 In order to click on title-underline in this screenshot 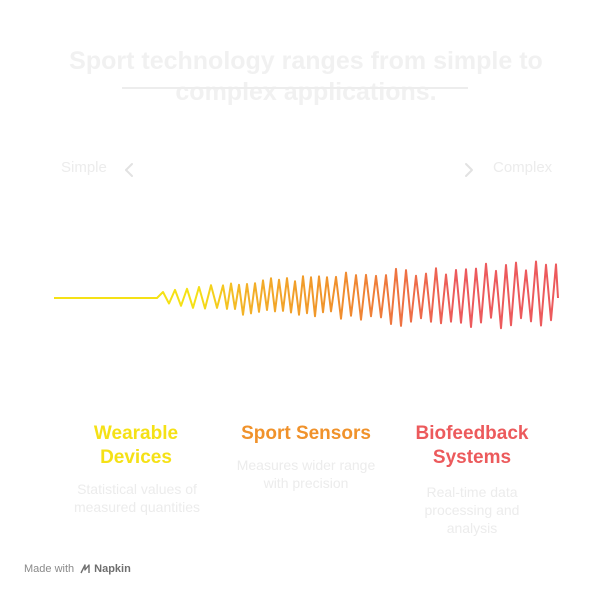, I will do `click(295, 88)`.